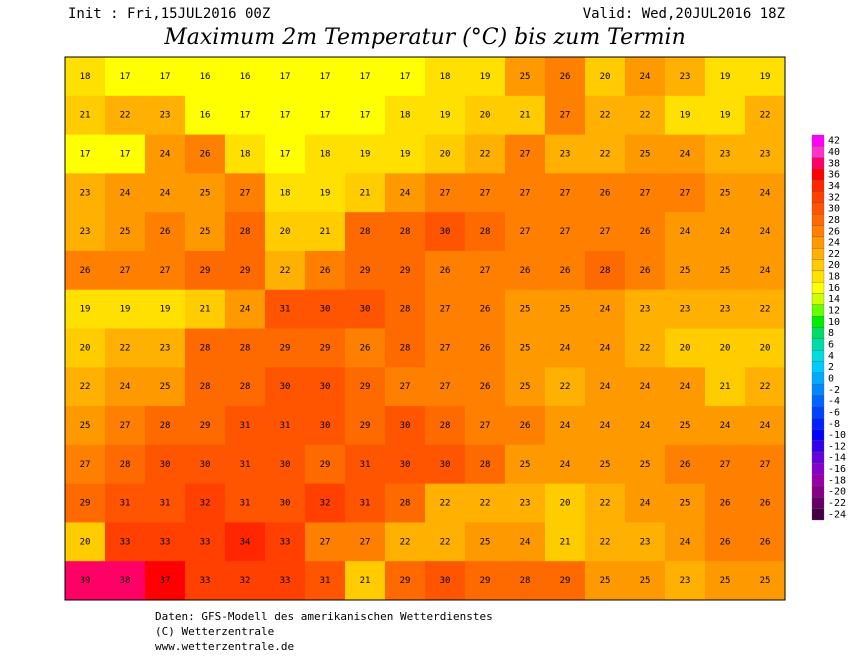  Describe the element at coordinates (834, 401) in the screenshot. I see `scale-label: -4` at that location.